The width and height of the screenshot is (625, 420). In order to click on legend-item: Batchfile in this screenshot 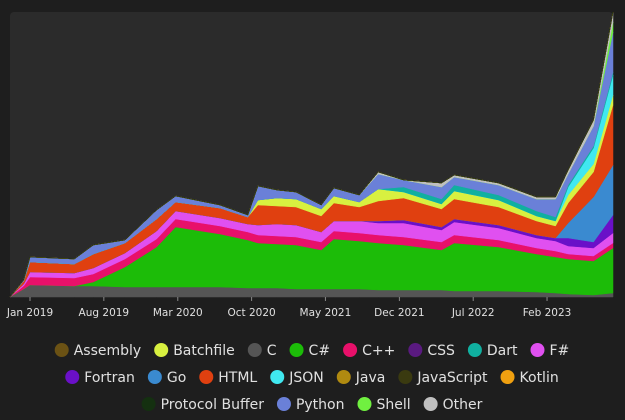, I will do `click(194, 351)`.